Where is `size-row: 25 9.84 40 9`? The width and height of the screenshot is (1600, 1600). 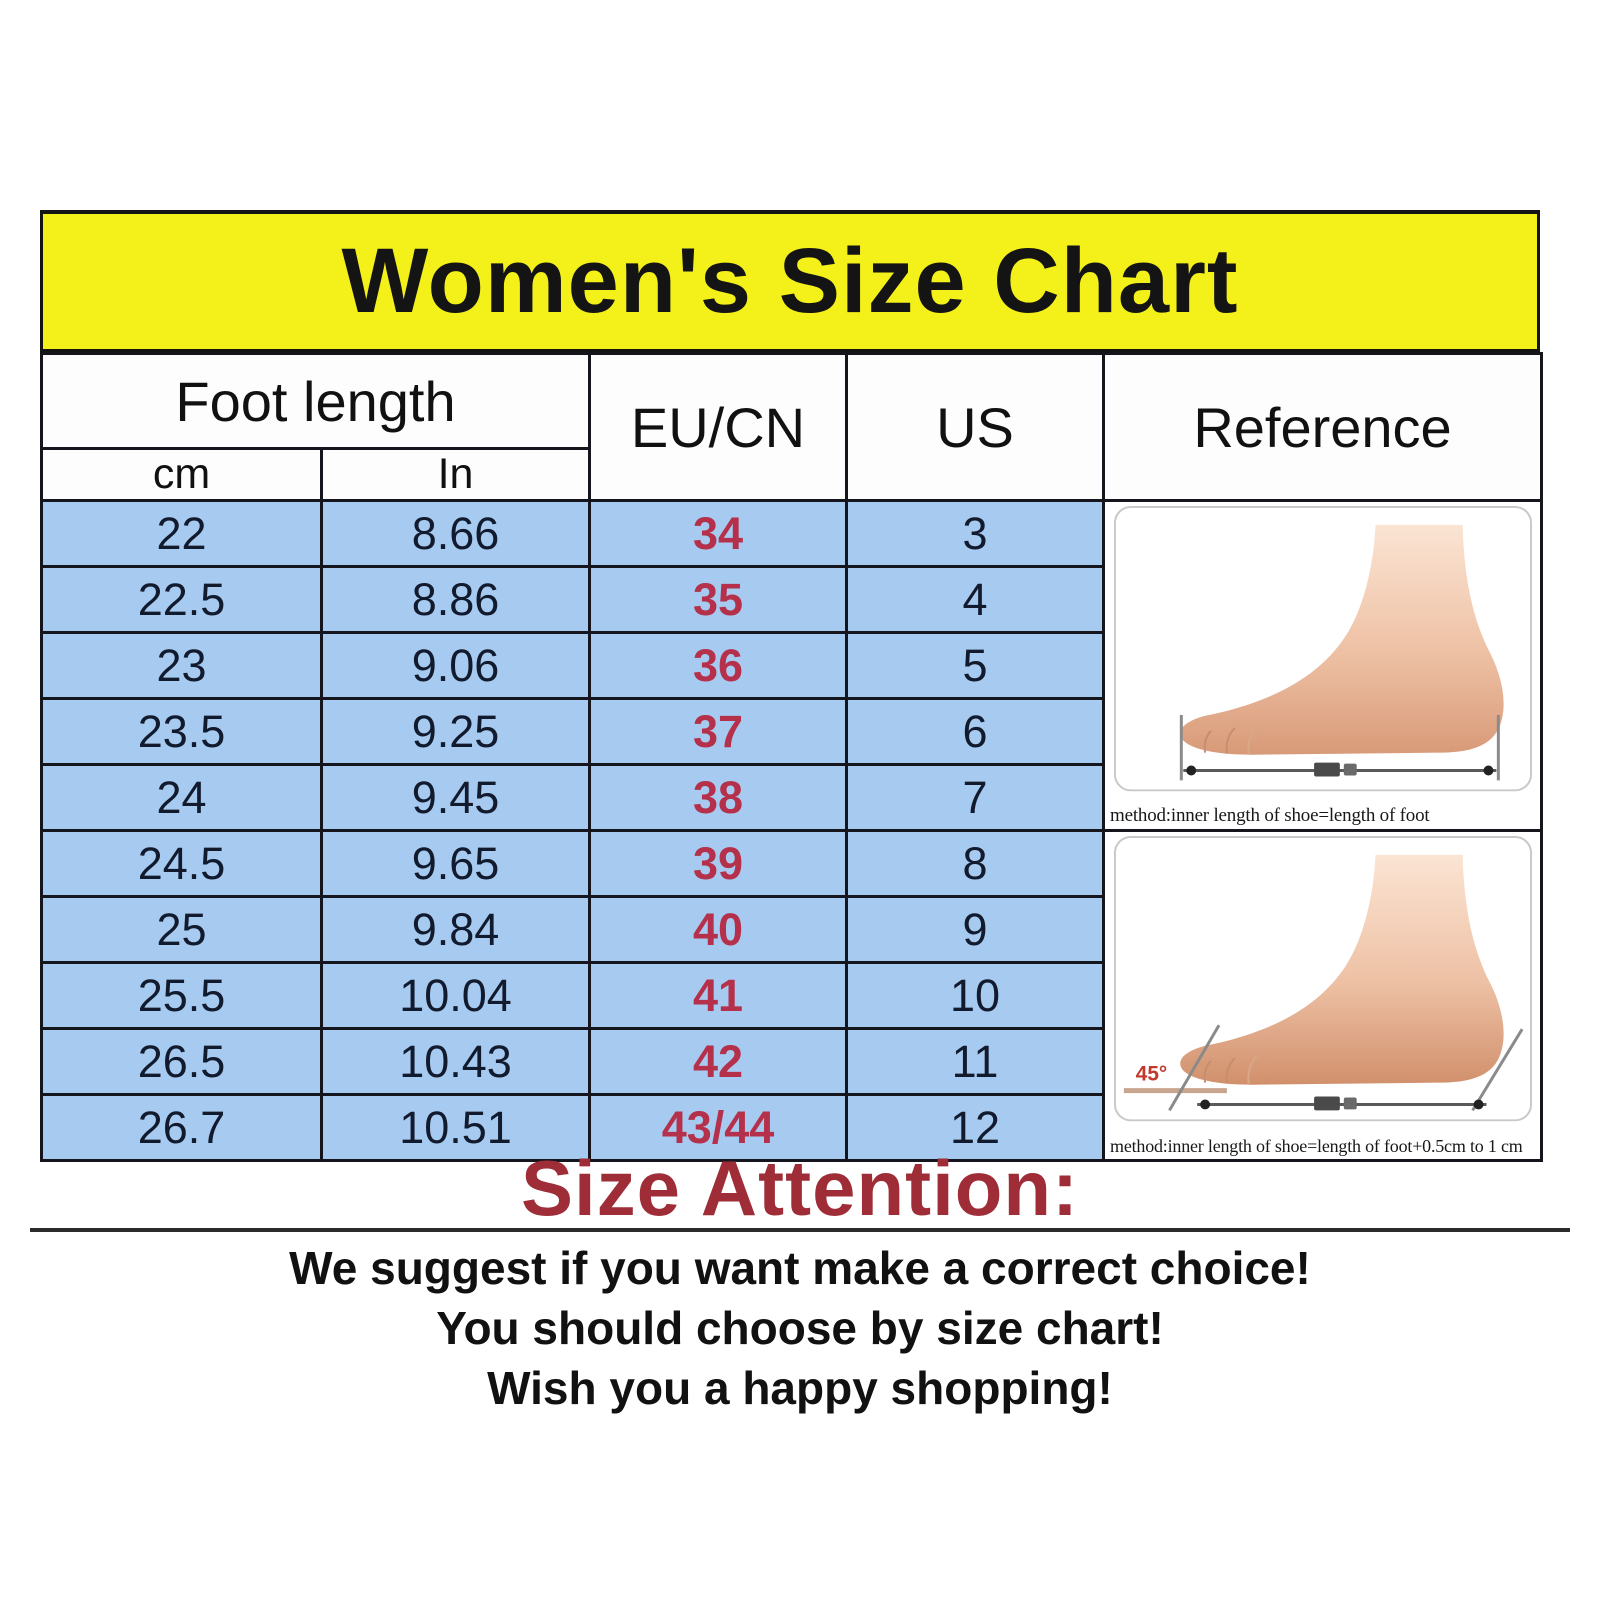 size-row: 25 9.84 40 9 is located at coordinates (791, 929).